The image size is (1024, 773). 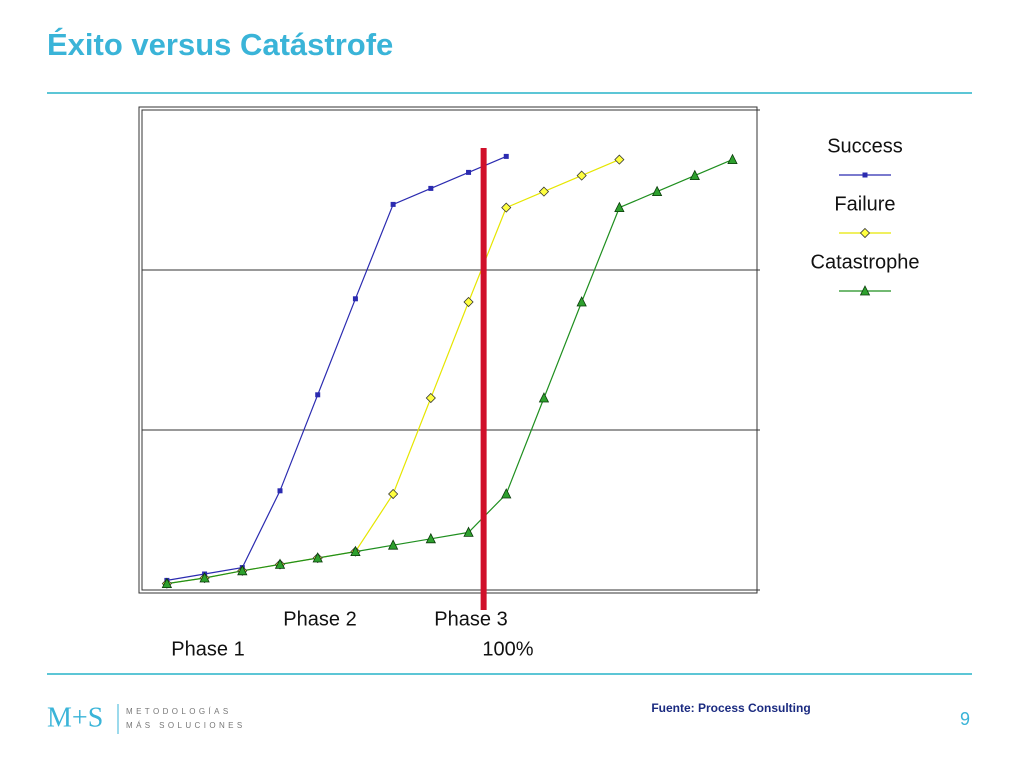 I want to click on legend-label: Failure, so click(x=864, y=204).